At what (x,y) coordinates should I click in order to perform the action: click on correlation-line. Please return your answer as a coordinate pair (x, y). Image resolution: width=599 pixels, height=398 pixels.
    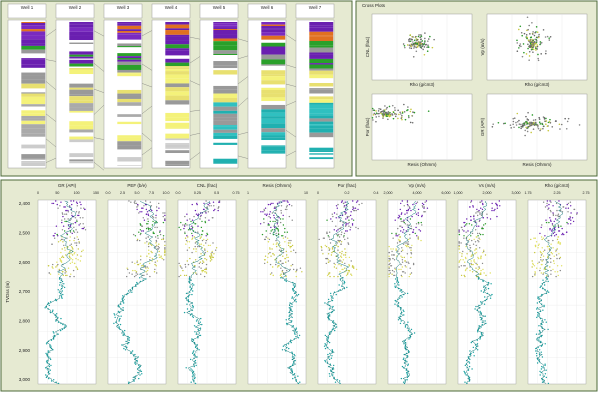
    Looking at the image, I should click on (195, 134).